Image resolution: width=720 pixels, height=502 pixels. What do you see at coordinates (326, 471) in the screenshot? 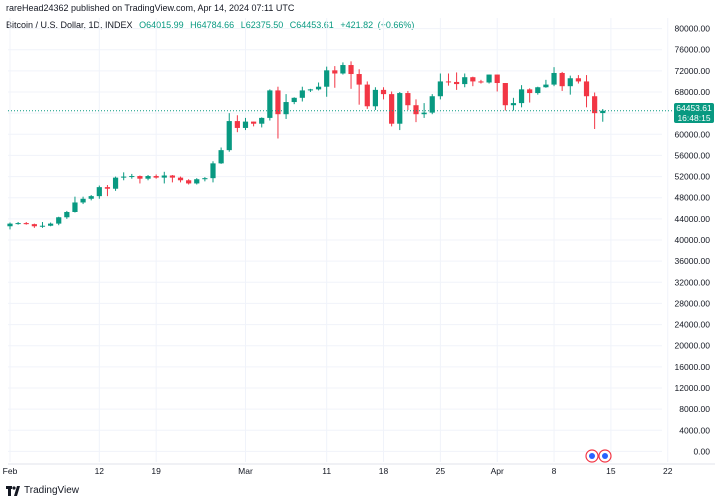
I see `x-tick-label: 11` at bounding box center [326, 471].